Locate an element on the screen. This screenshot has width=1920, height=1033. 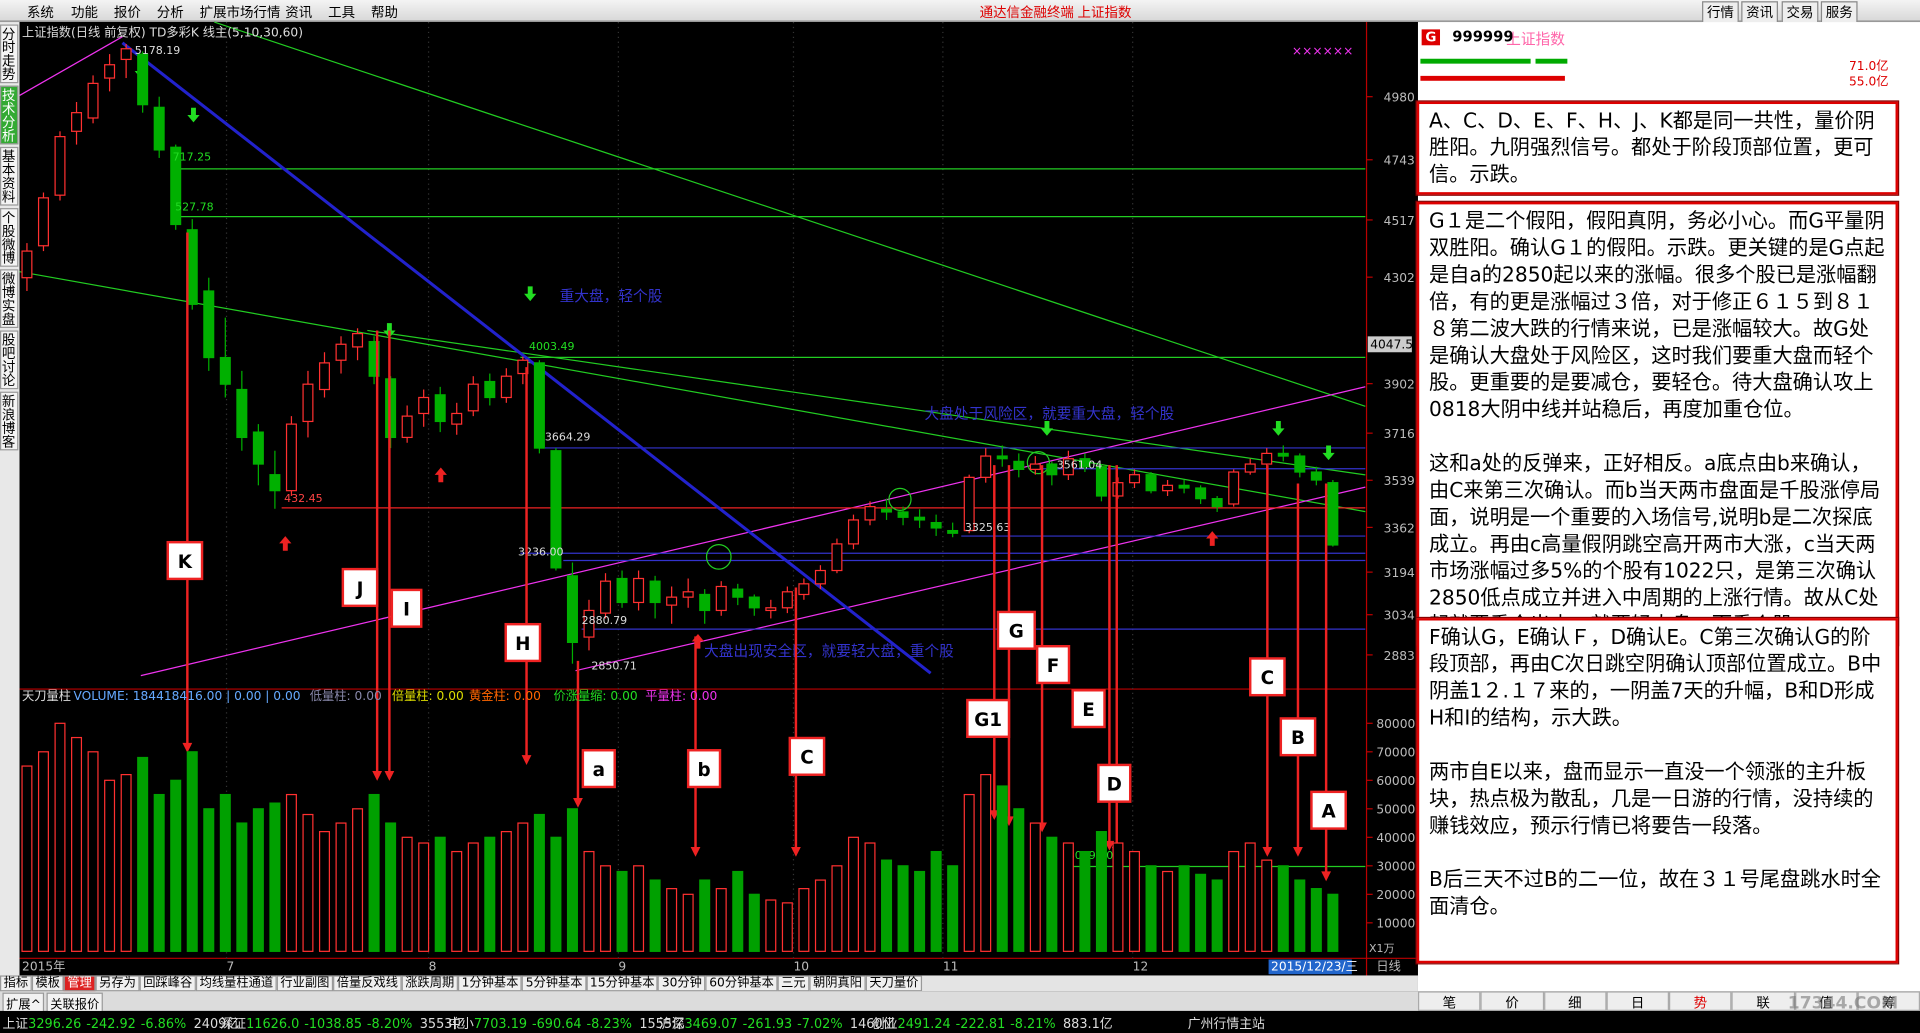
chart-header: 上证指数(日线 前复权) TD多彩K 线主(5,10,30,60) is located at coordinates (162, 32).